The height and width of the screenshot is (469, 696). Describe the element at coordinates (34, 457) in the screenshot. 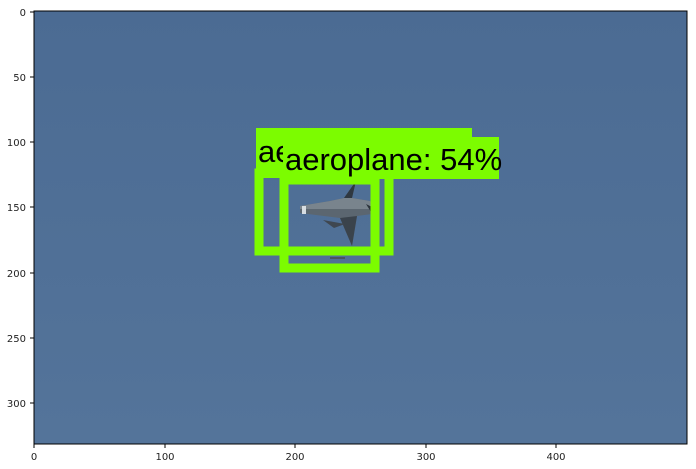

I see `x-tick-label-0: 0` at that location.